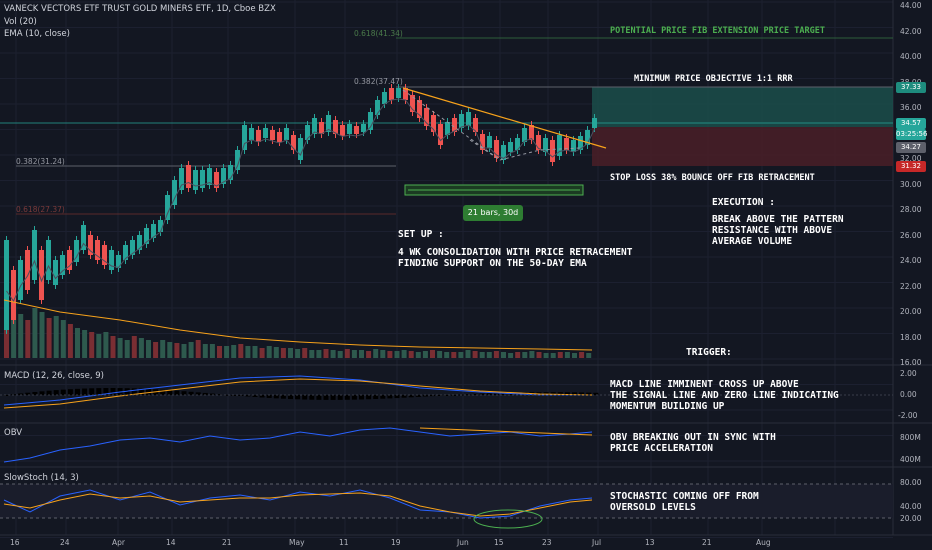 Image resolution: width=932 pixels, height=550 pixels. What do you see at coordinates (13, 433) in the screenshot?
I see `obv-legend: OBV` at bounding box center [13, 433].